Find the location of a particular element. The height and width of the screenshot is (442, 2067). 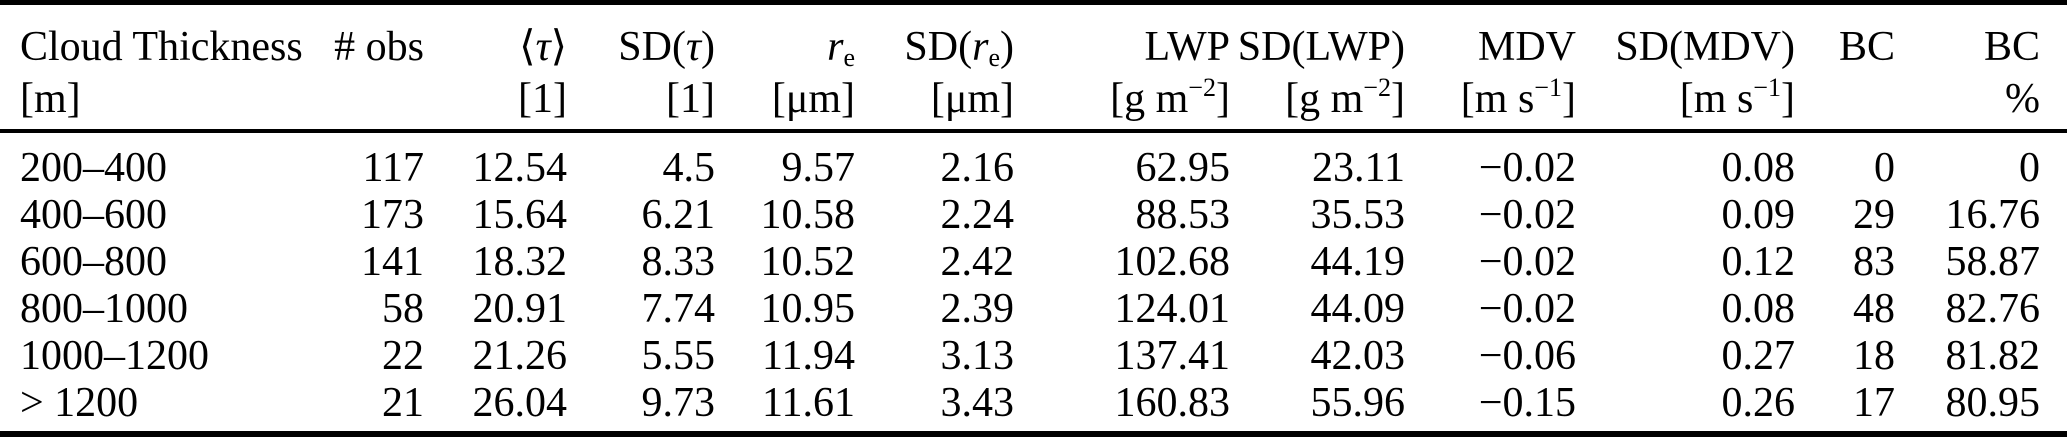

cell-bc-pct: 0 is located at coordinates (2029, 168).